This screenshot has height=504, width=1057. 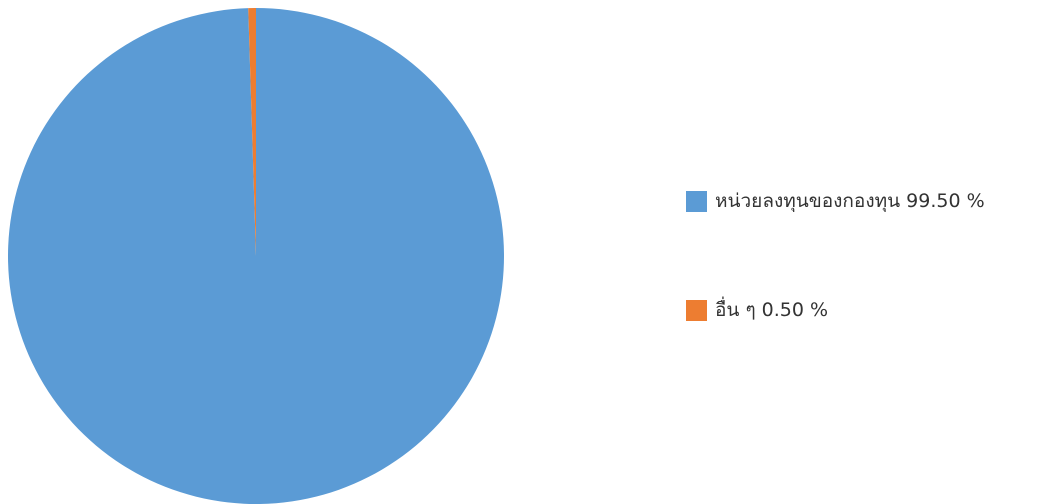 I want to click on legend-swatch-fund-units, so click(x=696, y=201).